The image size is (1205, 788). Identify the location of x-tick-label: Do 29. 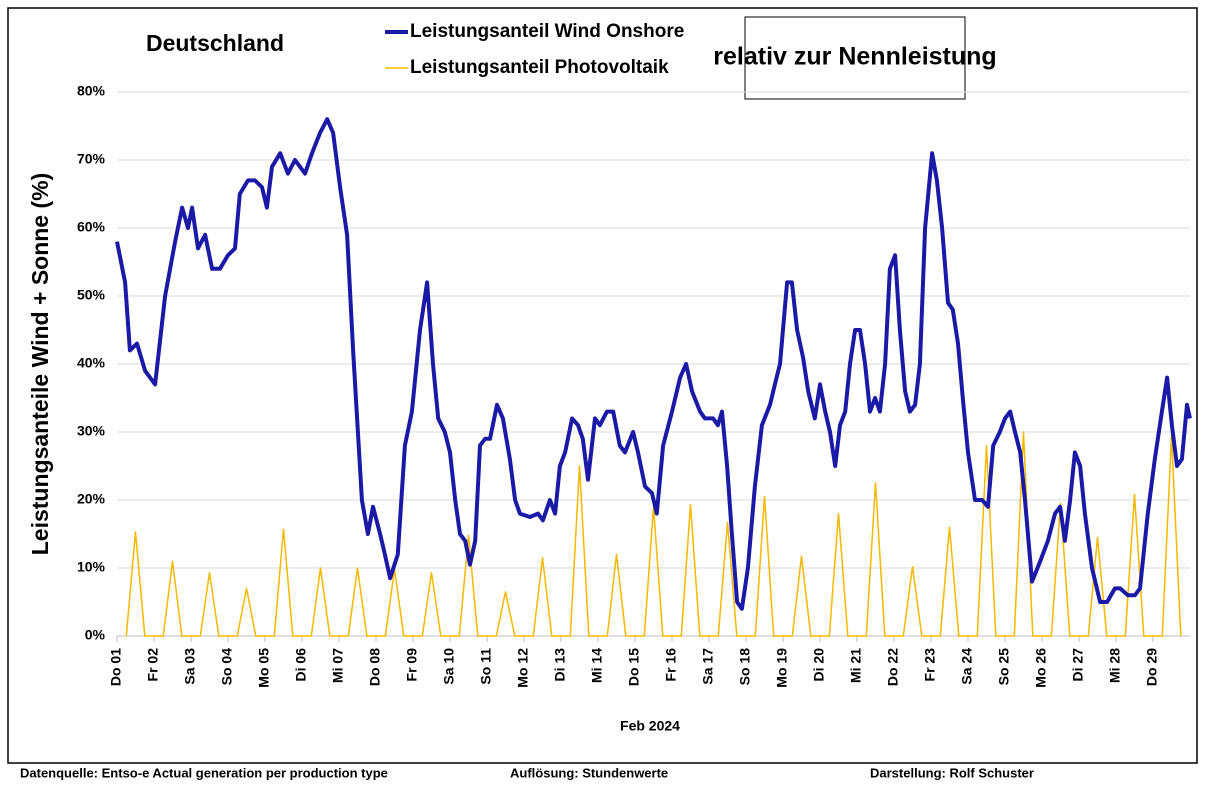
(1152, 667).